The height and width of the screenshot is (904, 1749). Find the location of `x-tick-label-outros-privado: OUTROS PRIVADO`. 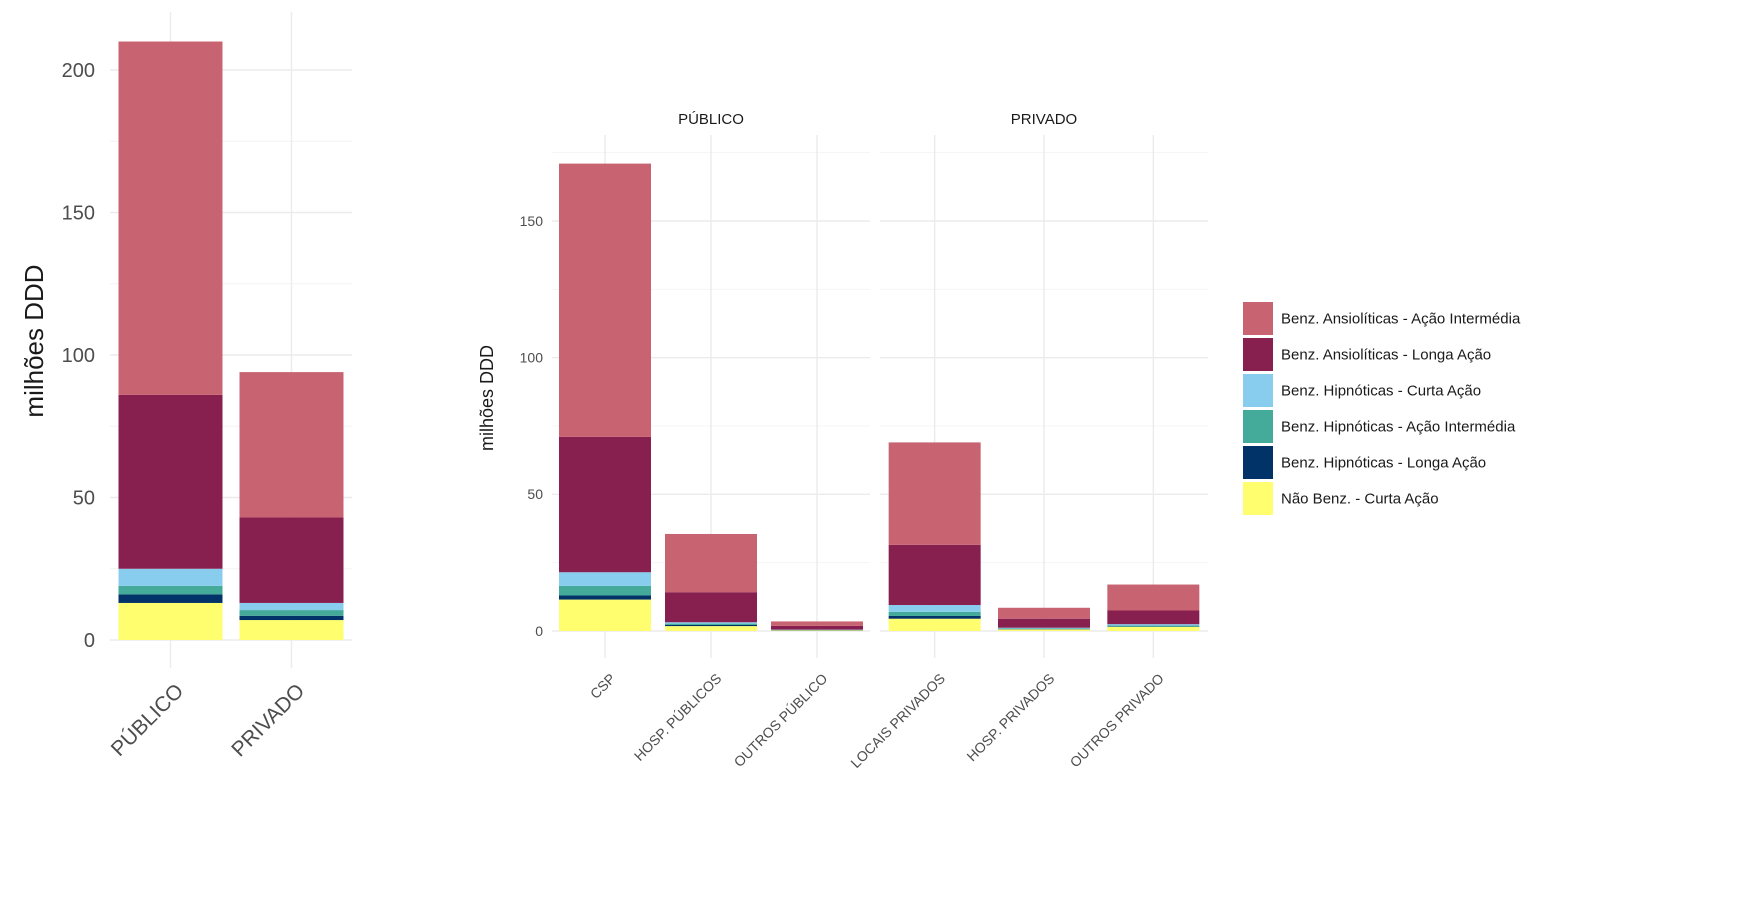

x-tick-label-outros-privado: OUTROS PRIVADO is located at coordinates (1117, 720).